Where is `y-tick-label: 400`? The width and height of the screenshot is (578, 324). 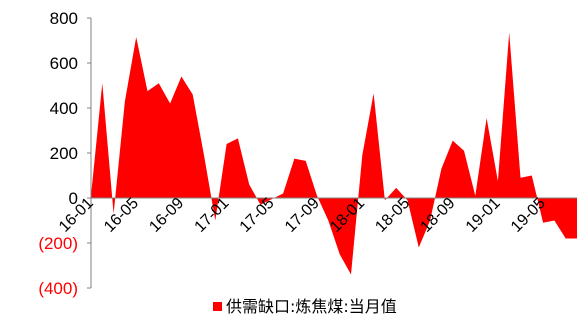
y-tick-label: 400 is located at coordinates (64, 108).